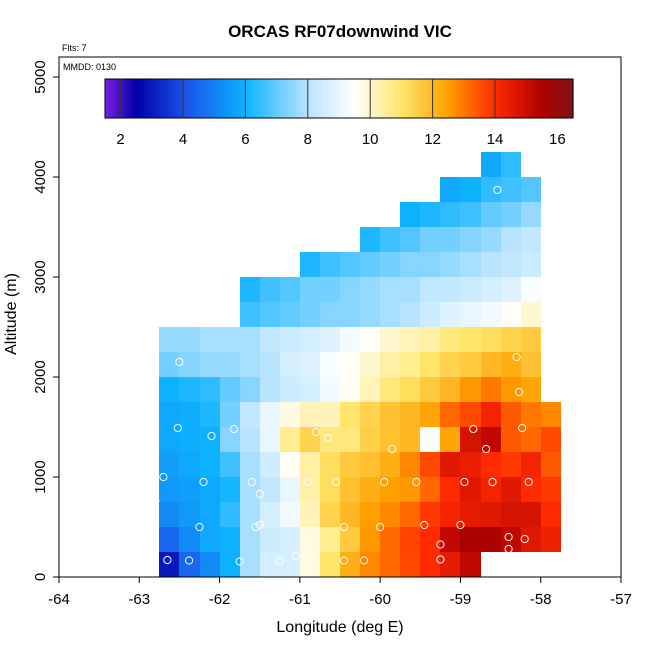 This screenshot has width=650, height=650. I want to click on x-tick-label: -59, so click(461, 599).